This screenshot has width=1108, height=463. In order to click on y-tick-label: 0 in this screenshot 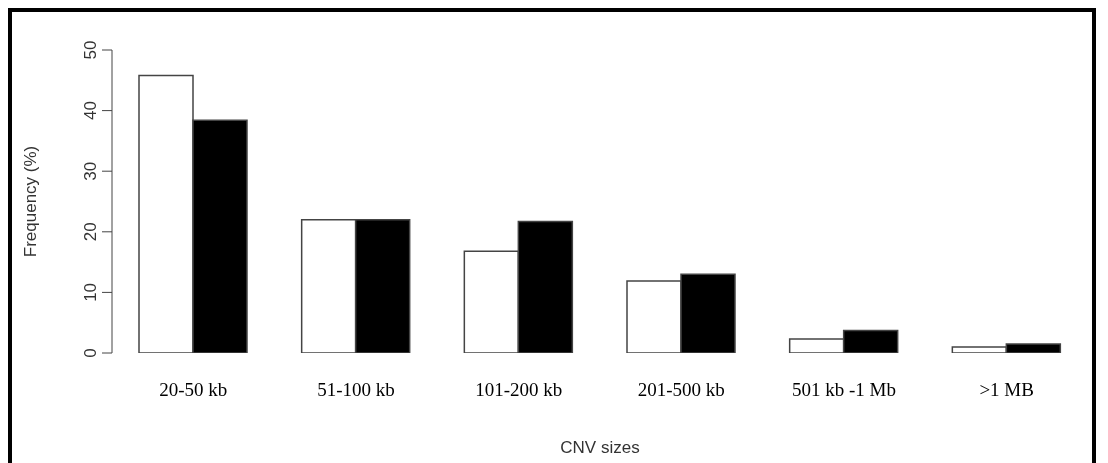, I will do `click(90, 353)`.